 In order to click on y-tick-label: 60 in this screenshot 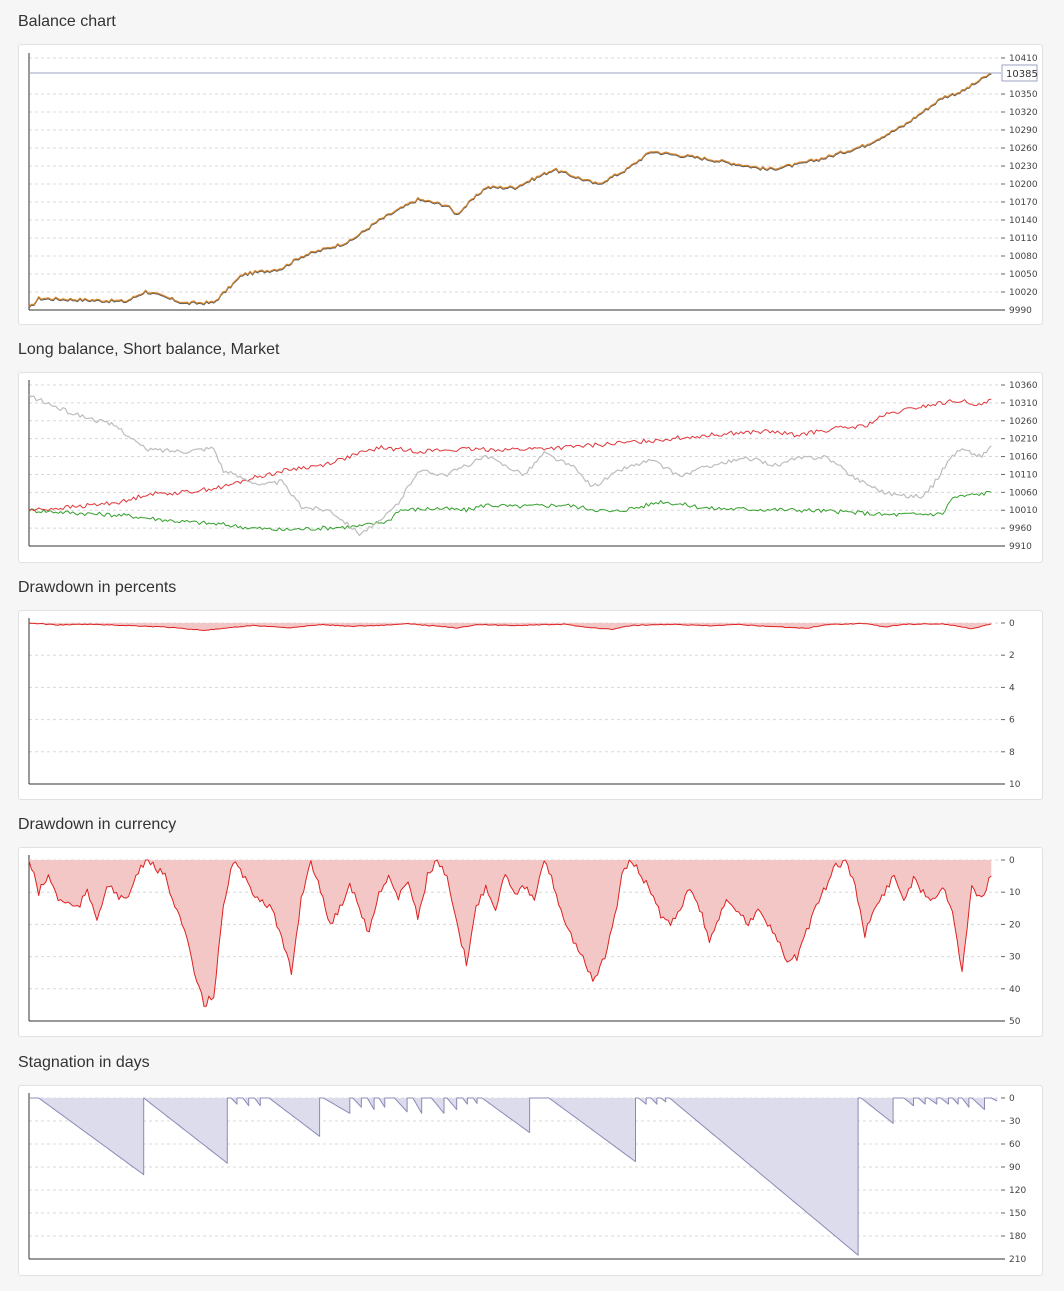, I will do `click(1015, 1145)`.